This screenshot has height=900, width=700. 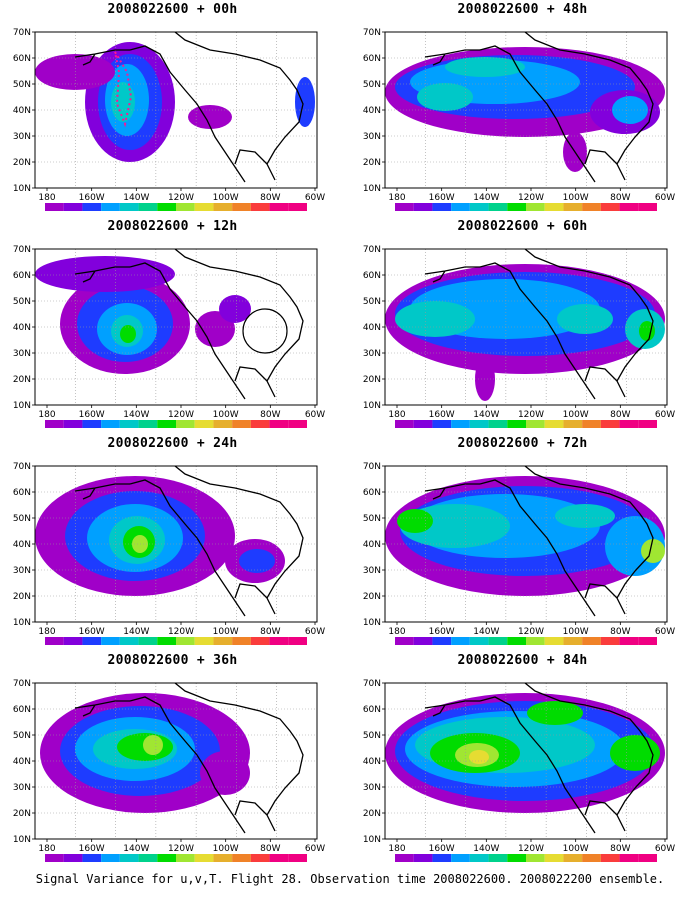 What do you see at coordinates (531, 415) in the screenshot?
I see `lon-tick-label: 120W` at bounding box center [531, 415].